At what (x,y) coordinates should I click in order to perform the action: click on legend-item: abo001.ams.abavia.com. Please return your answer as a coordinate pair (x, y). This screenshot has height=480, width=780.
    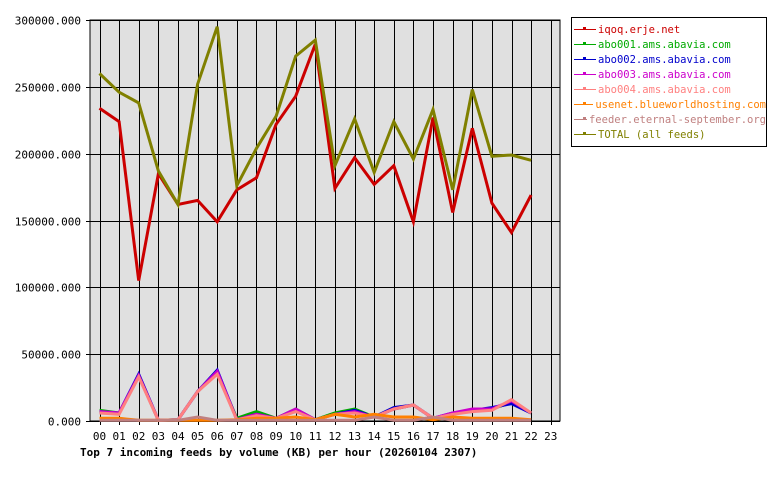
    Looking at the image, I should click on (670, 44).